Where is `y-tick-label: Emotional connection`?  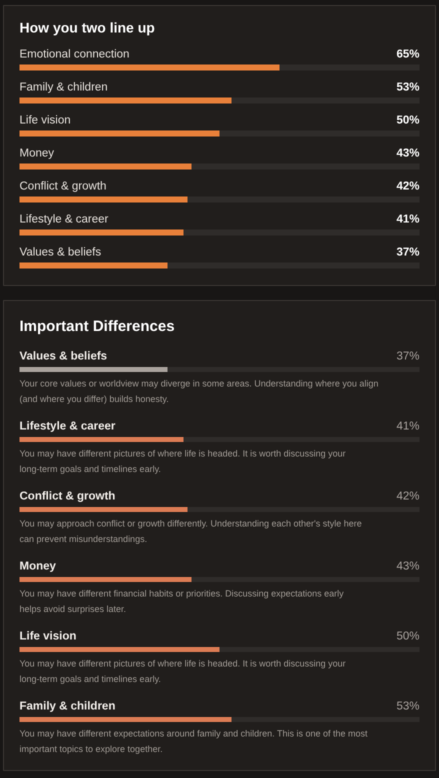
y-tick-label: Emotional connection is located at coordinates (75, 54).